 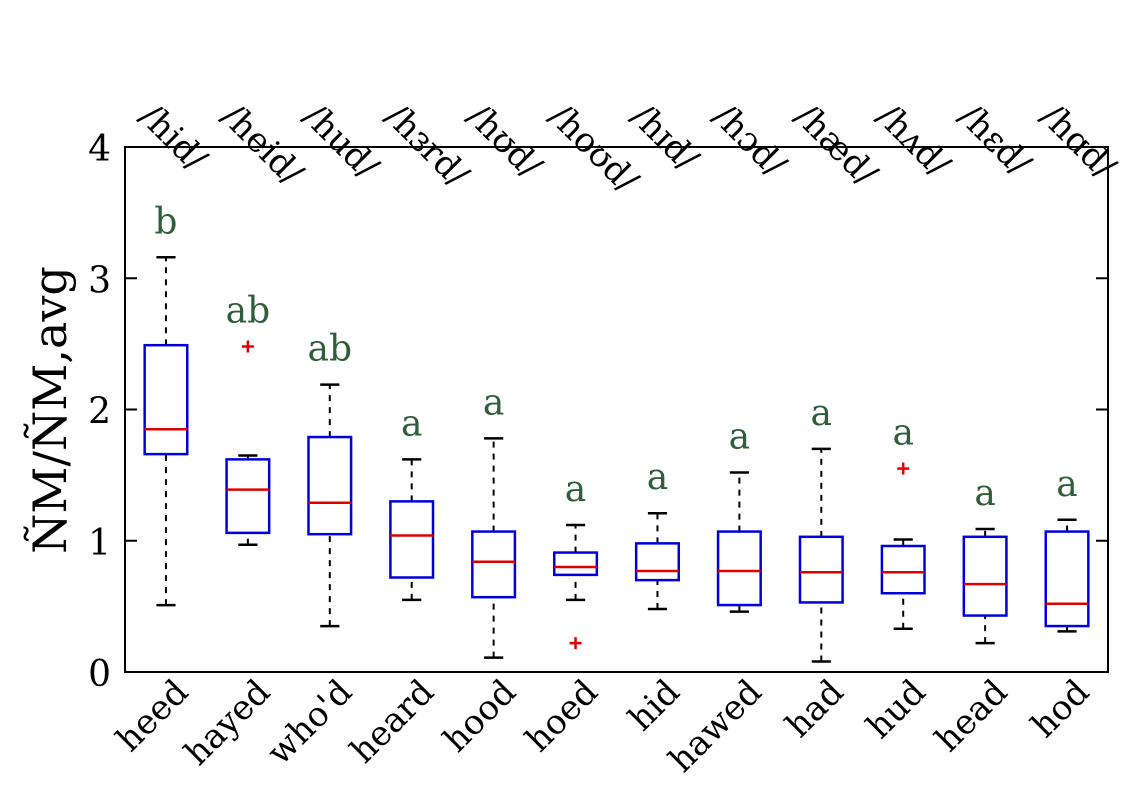 I want to click on x-tick-label: heard, so click(x=392, y=721).